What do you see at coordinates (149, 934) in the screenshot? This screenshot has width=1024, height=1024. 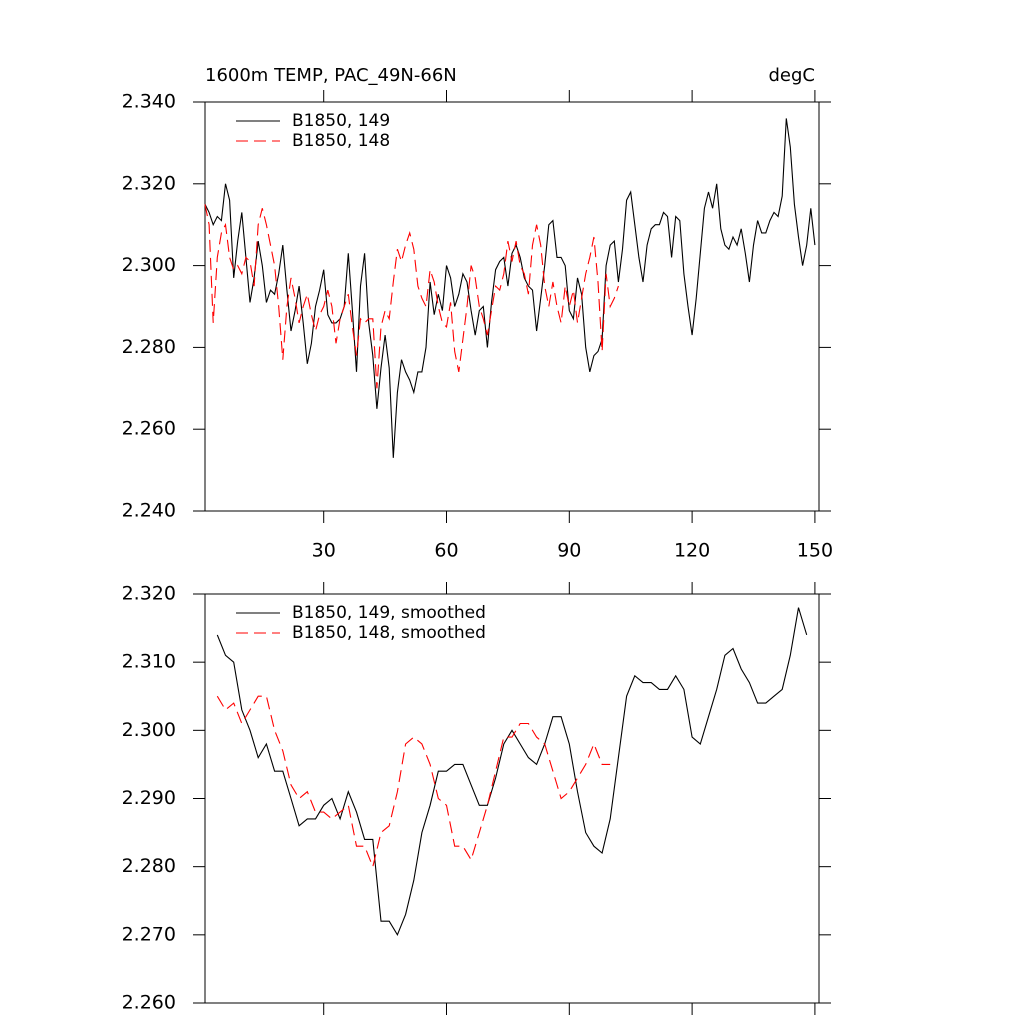 I see `y-tick-label: 2.270` at bounding box center [149, 934].